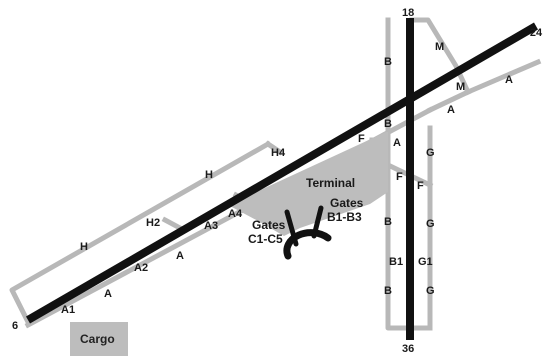 The image size is (544, 356). I want to click on gate-spur-west, so click(291, 228).